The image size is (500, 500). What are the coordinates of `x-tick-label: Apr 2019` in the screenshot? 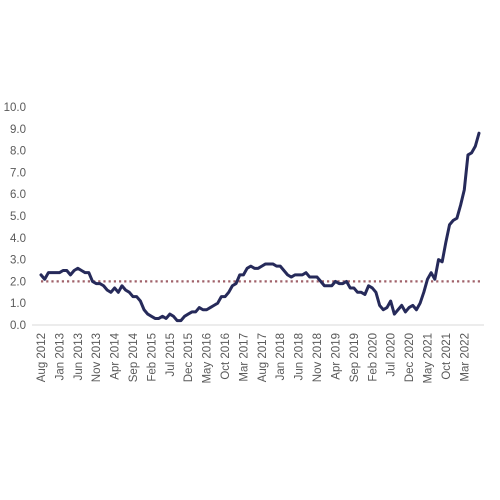 It's located at (336, 356).